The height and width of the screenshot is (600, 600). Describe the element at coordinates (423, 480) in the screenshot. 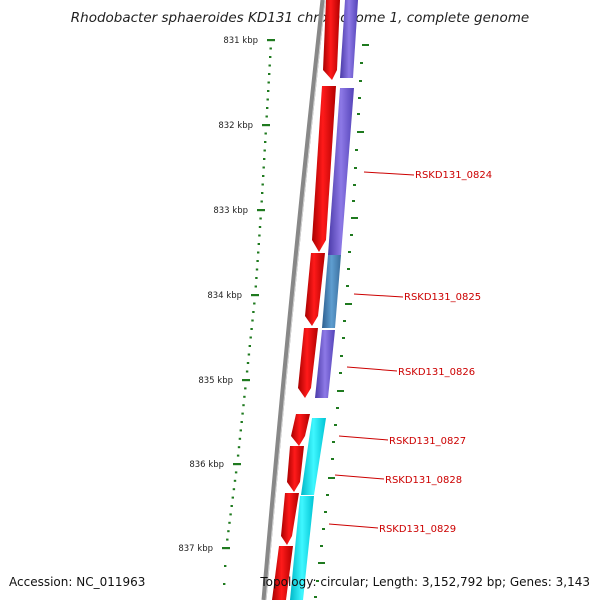

I see `gene-label: RSKD131_0828` at that location.